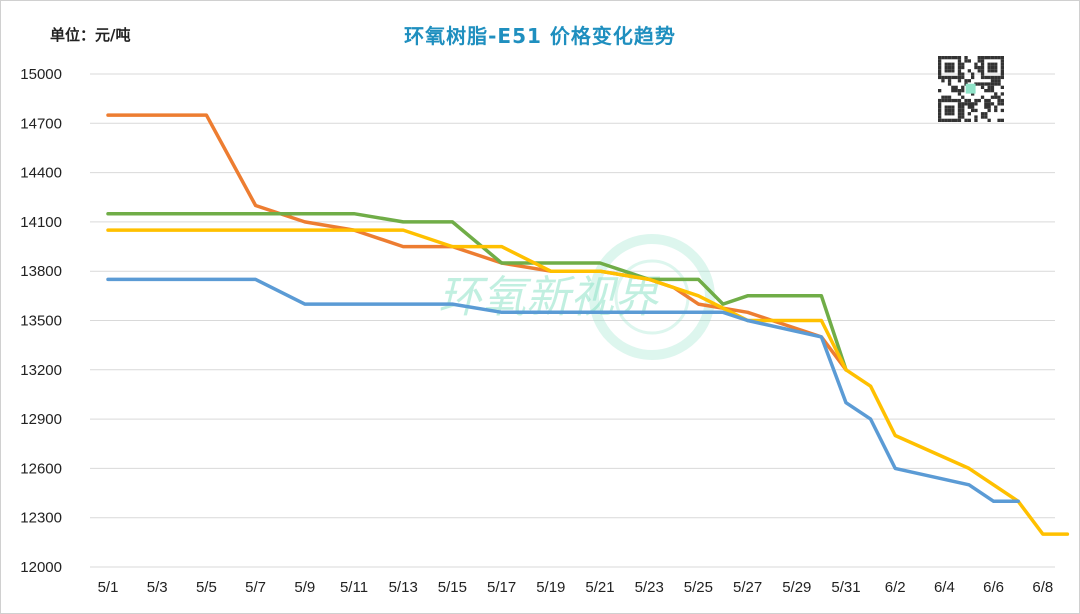 The image size is (1080, 614). I want to click on y-tick-label: 12300, so click(41, 518).